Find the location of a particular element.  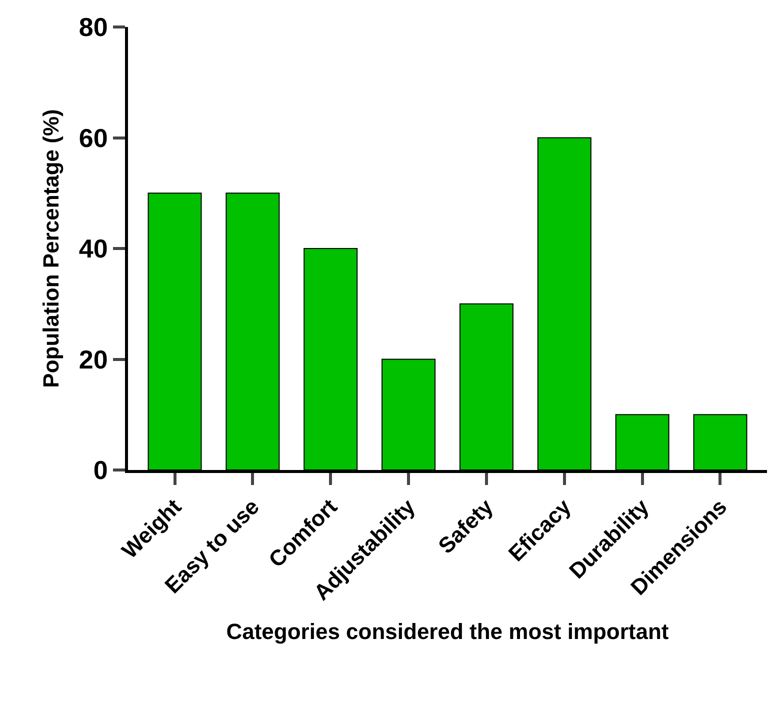

y-axis-title: Population Percentage (%) is located at coordinates (51, 248).